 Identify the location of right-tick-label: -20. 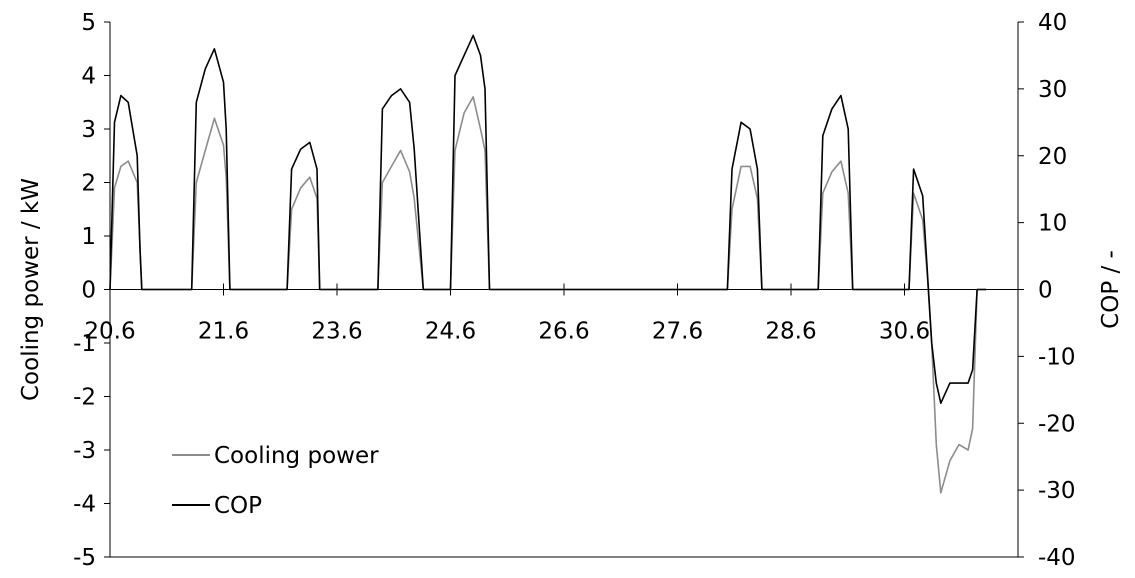
(1057, 424).